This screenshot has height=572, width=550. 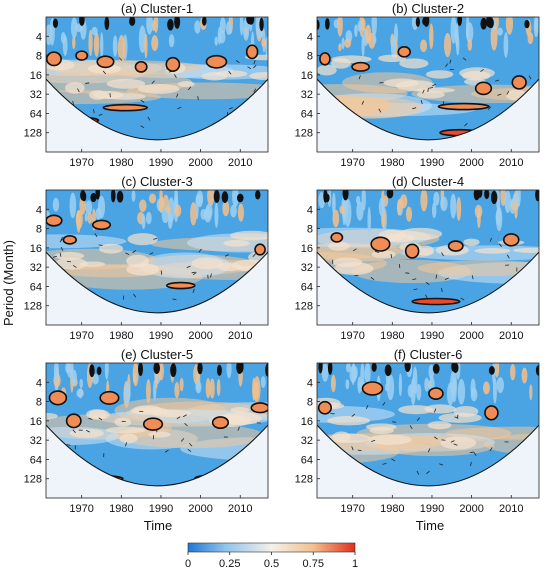 I want to click on y-tick-label: 128, so click(x=304, y=480).